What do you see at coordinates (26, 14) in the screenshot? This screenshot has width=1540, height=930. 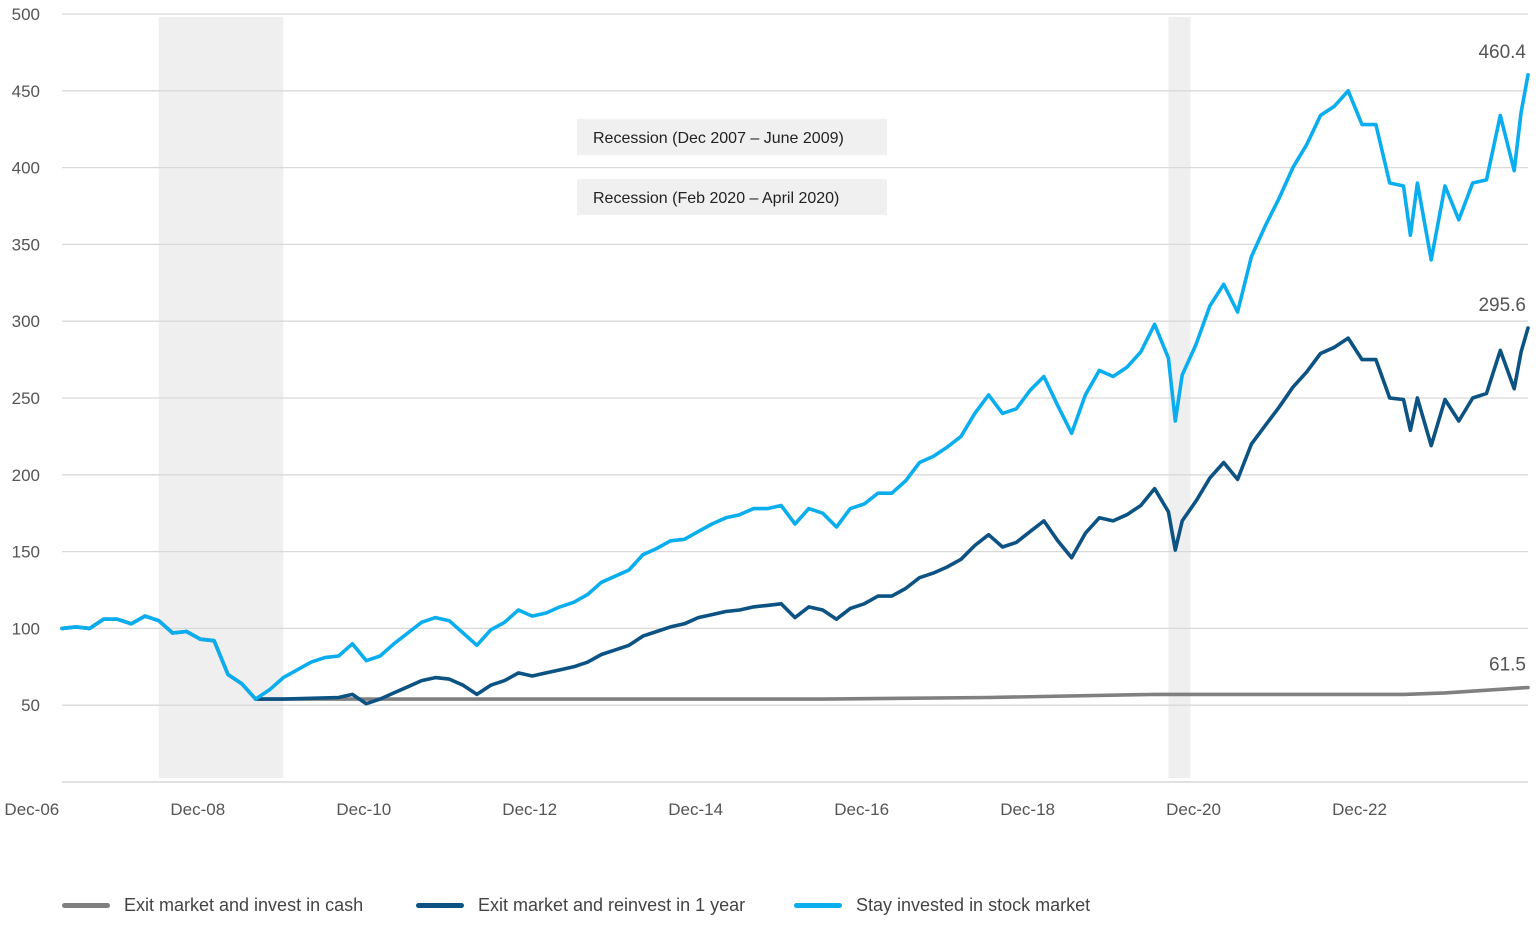 I see `y-tick-label-500: 500` at bounding box center [26, 14].